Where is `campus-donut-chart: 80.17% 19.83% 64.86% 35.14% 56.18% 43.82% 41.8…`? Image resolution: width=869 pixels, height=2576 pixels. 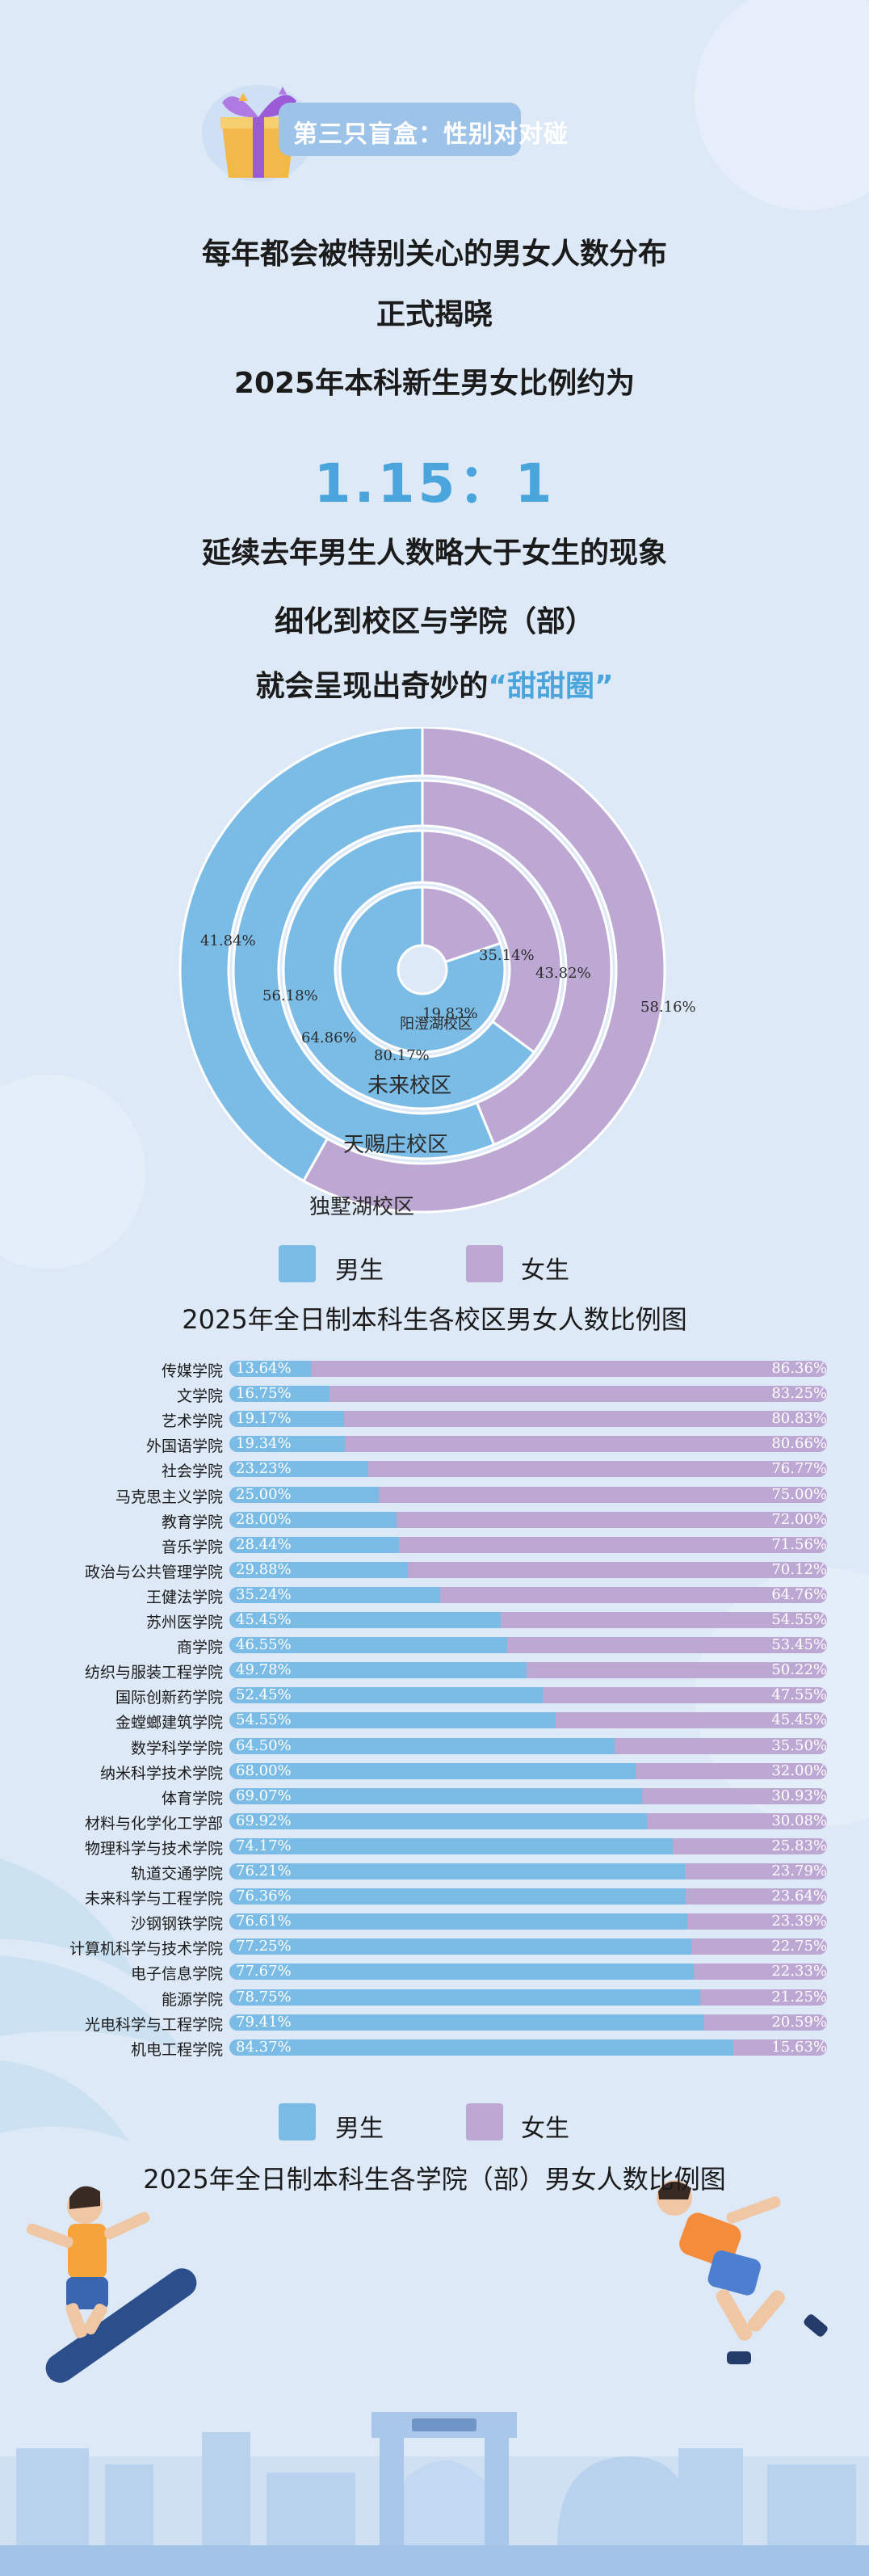
campus-donut-chart: 80.17% 19.83% 64.86% 35.14% 56.18% 43.82% 41.8… is located at coordinates (437, 973).